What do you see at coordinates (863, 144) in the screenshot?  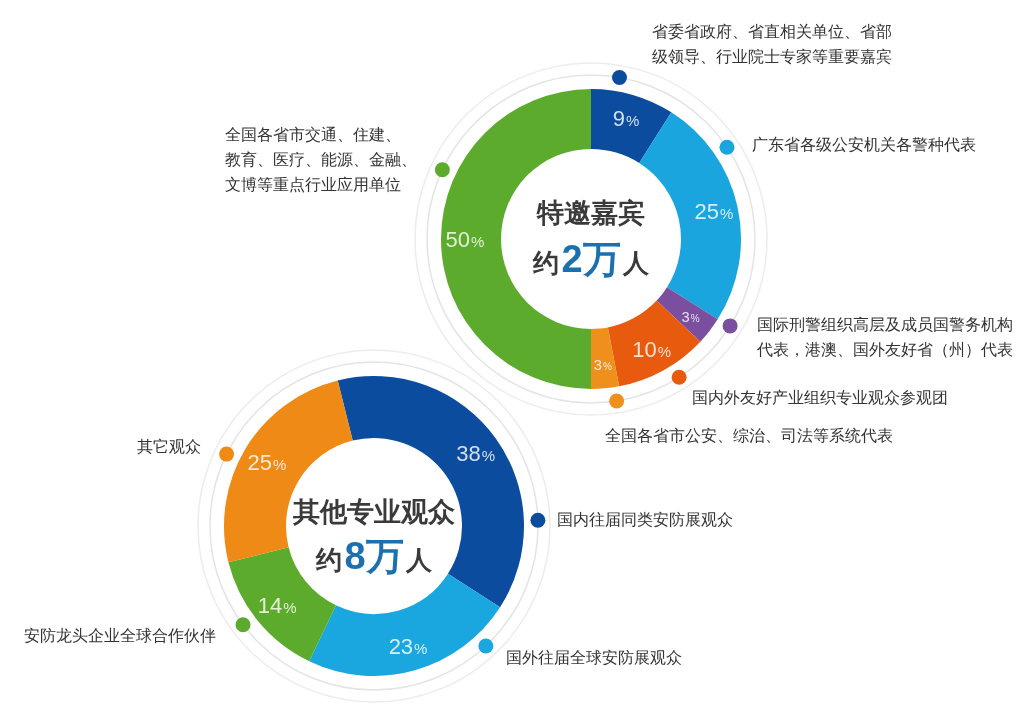 I see `legend-label: 广东省各级公安机关各警种代表` at bounding box center [863, 144].